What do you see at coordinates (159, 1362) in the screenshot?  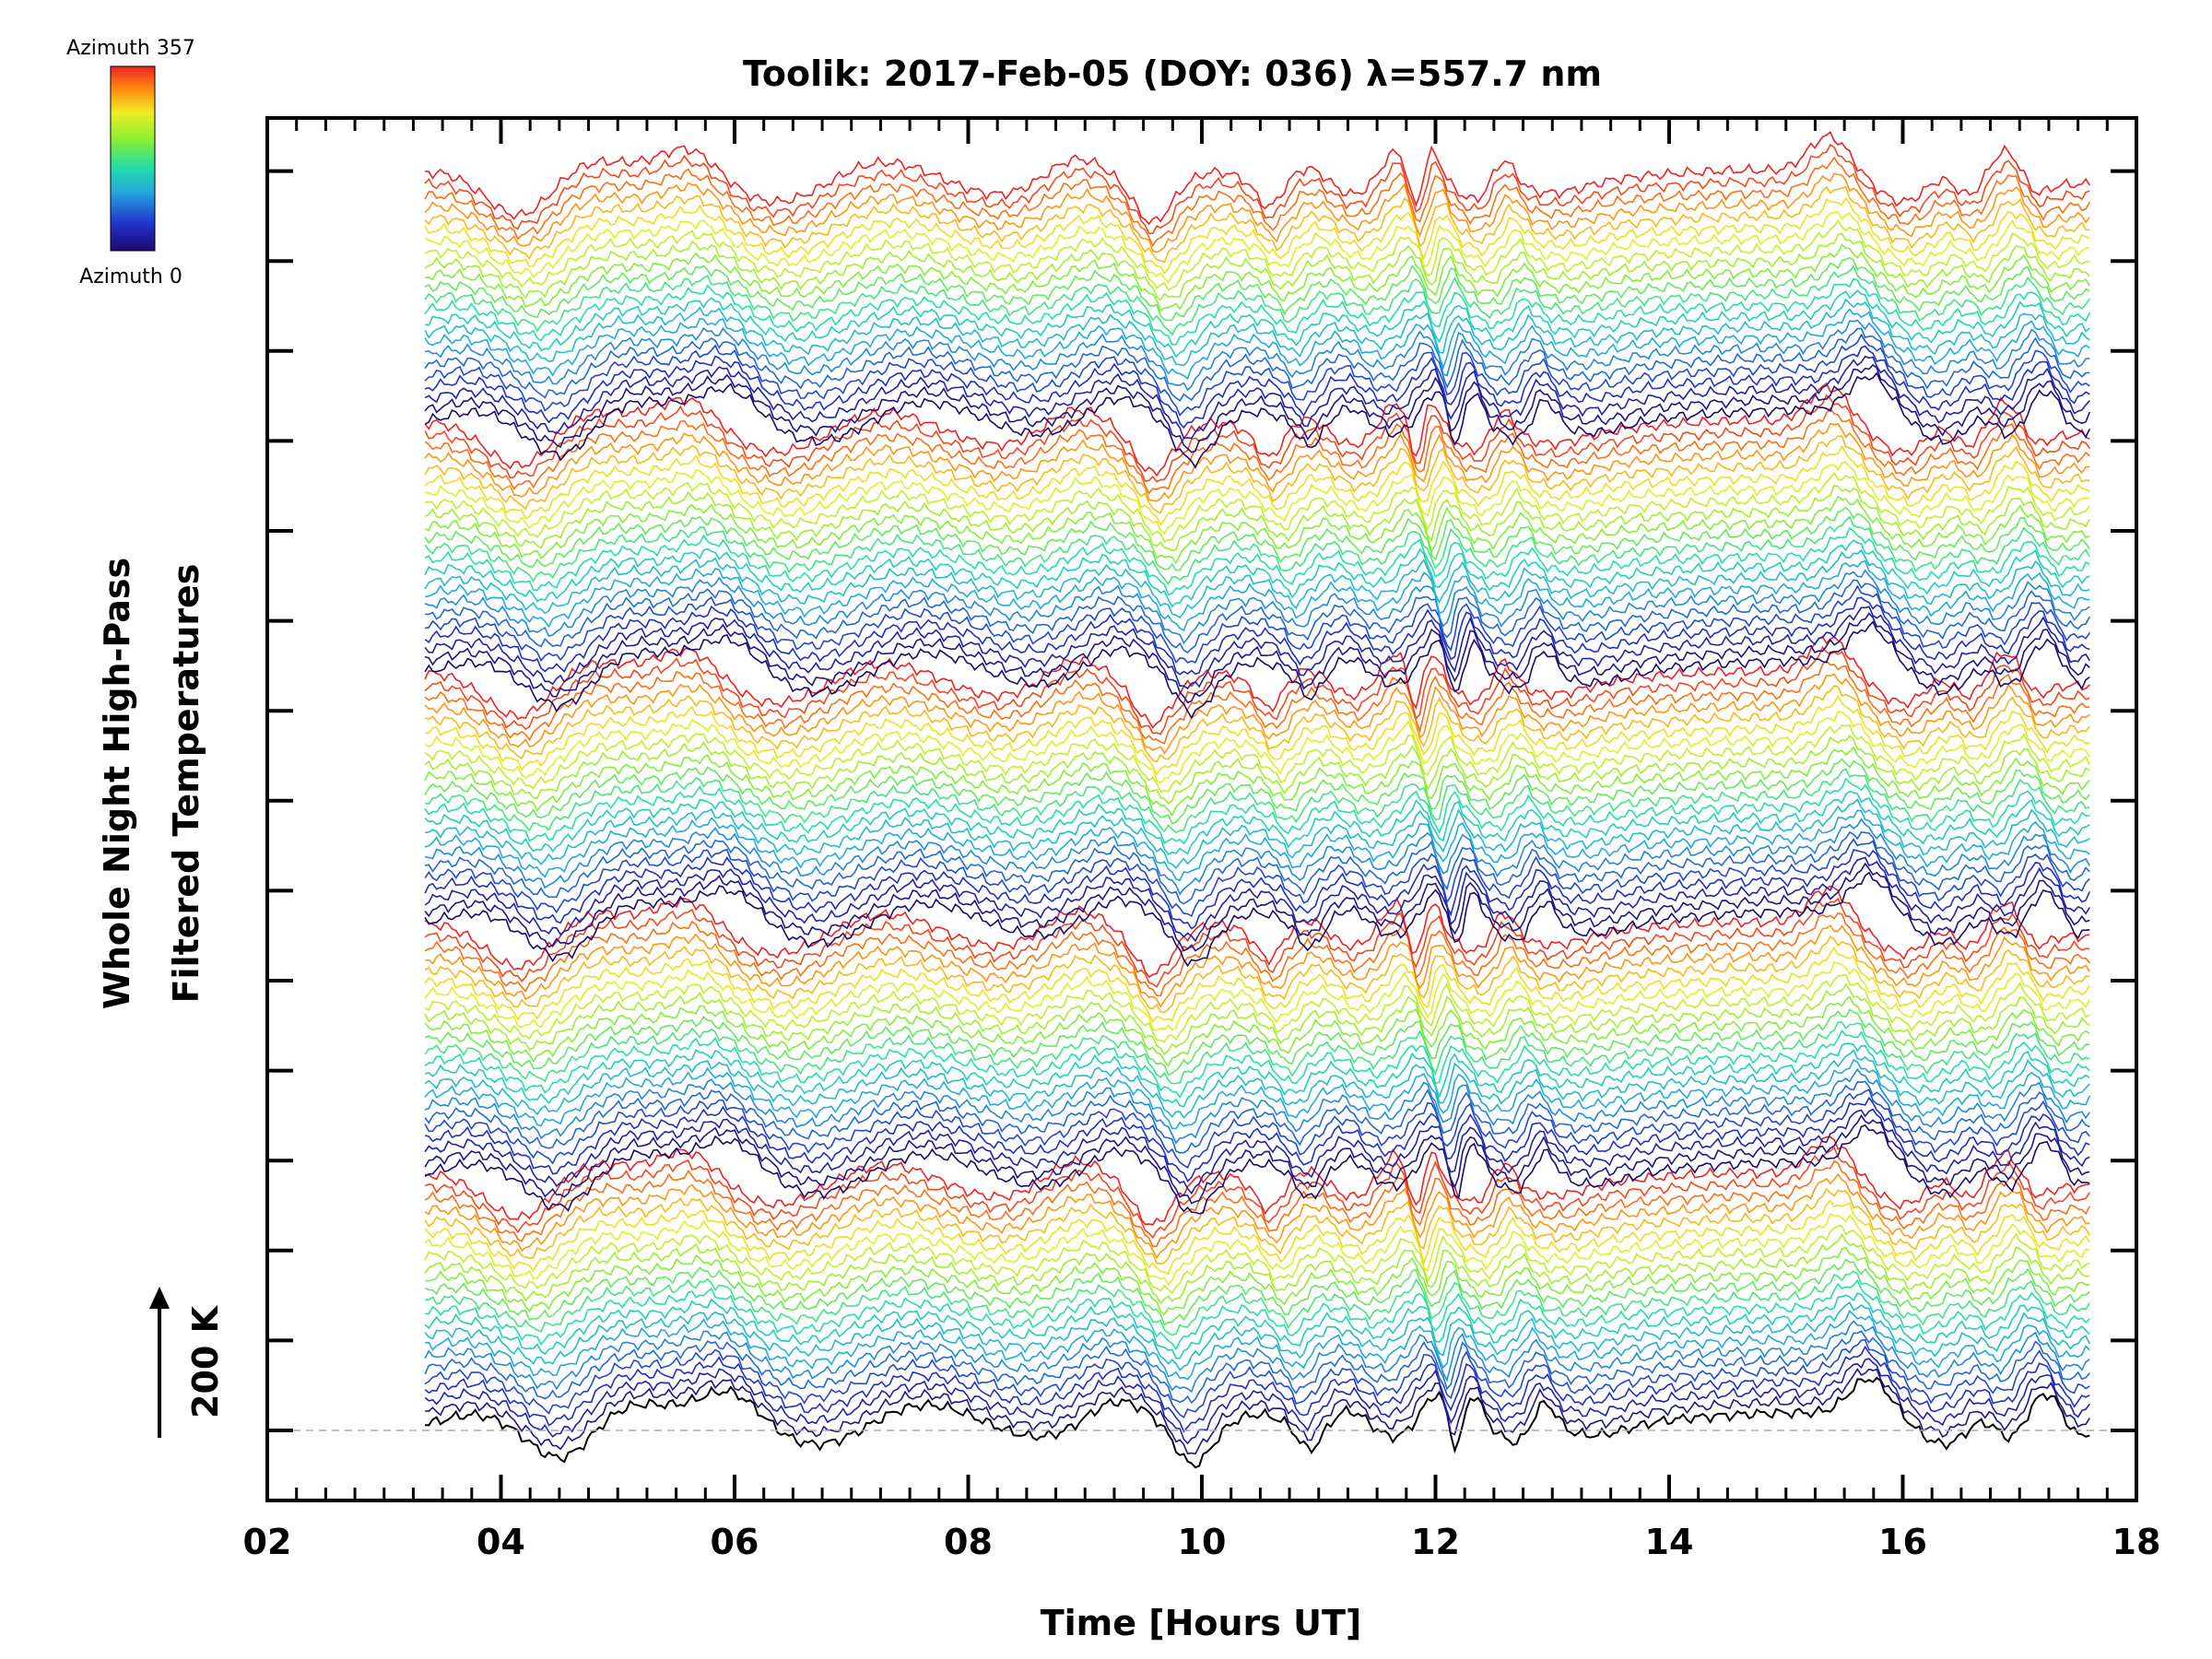 I see `scale-arrow` at bounding box center [159, 1362].